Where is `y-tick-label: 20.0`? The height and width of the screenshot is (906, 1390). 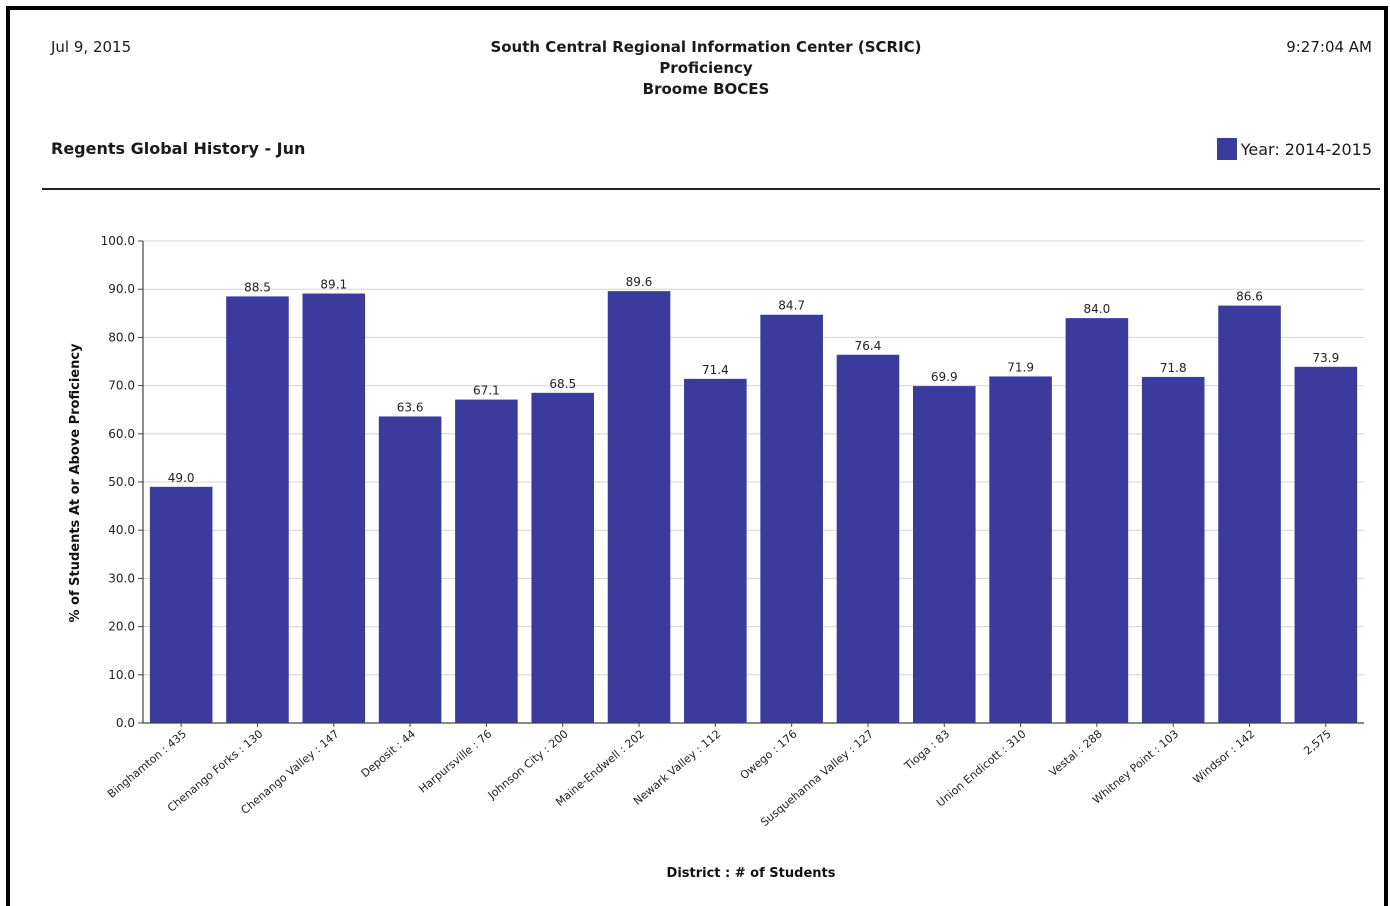 y-tick-label: 20.0 is located at coordinates (121, 627).